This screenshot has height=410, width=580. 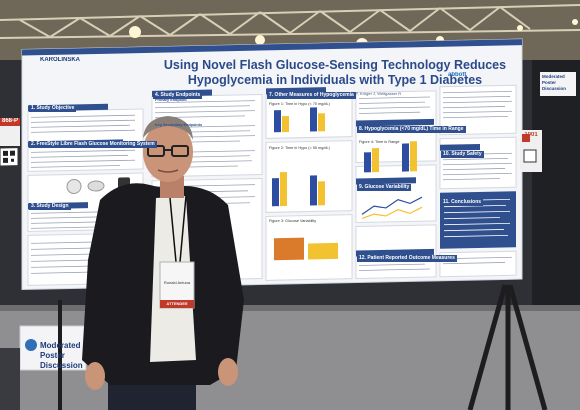 What do you see at coordinates (168, 128) in the screenshot?
I see `hair` at bounding box center [168, 128].